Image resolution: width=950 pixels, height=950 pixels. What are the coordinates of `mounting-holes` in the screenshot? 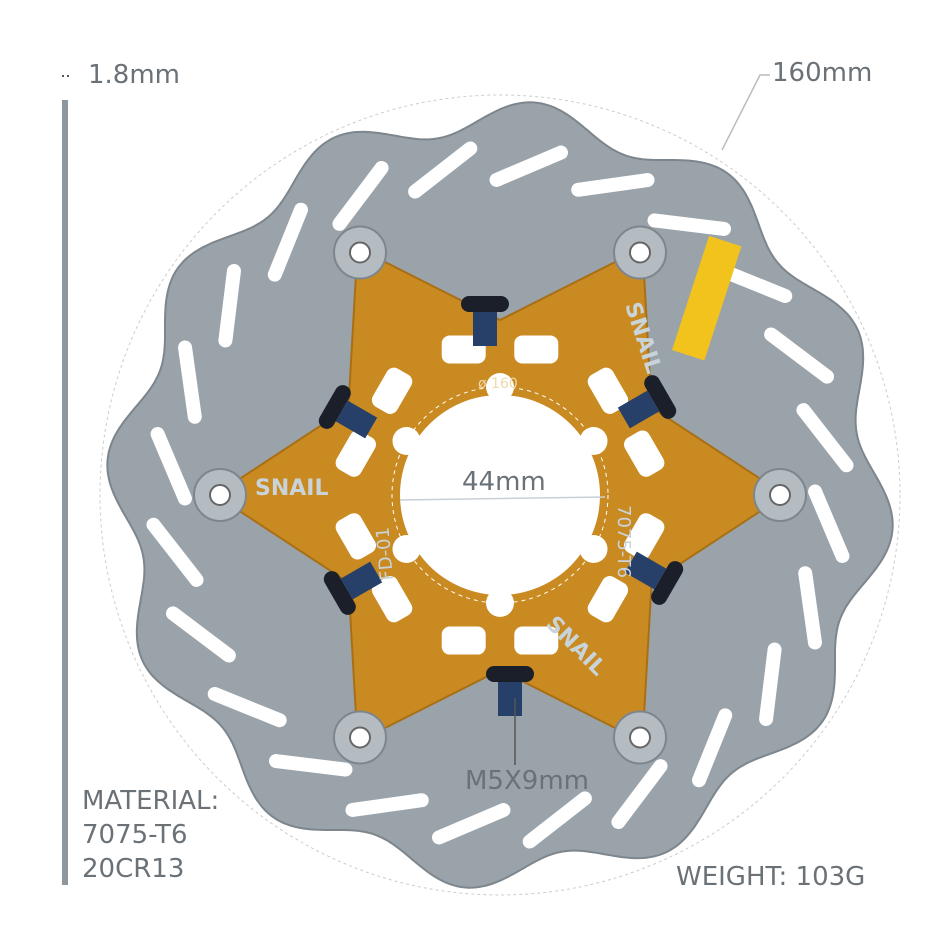 It's located at (500, 495).